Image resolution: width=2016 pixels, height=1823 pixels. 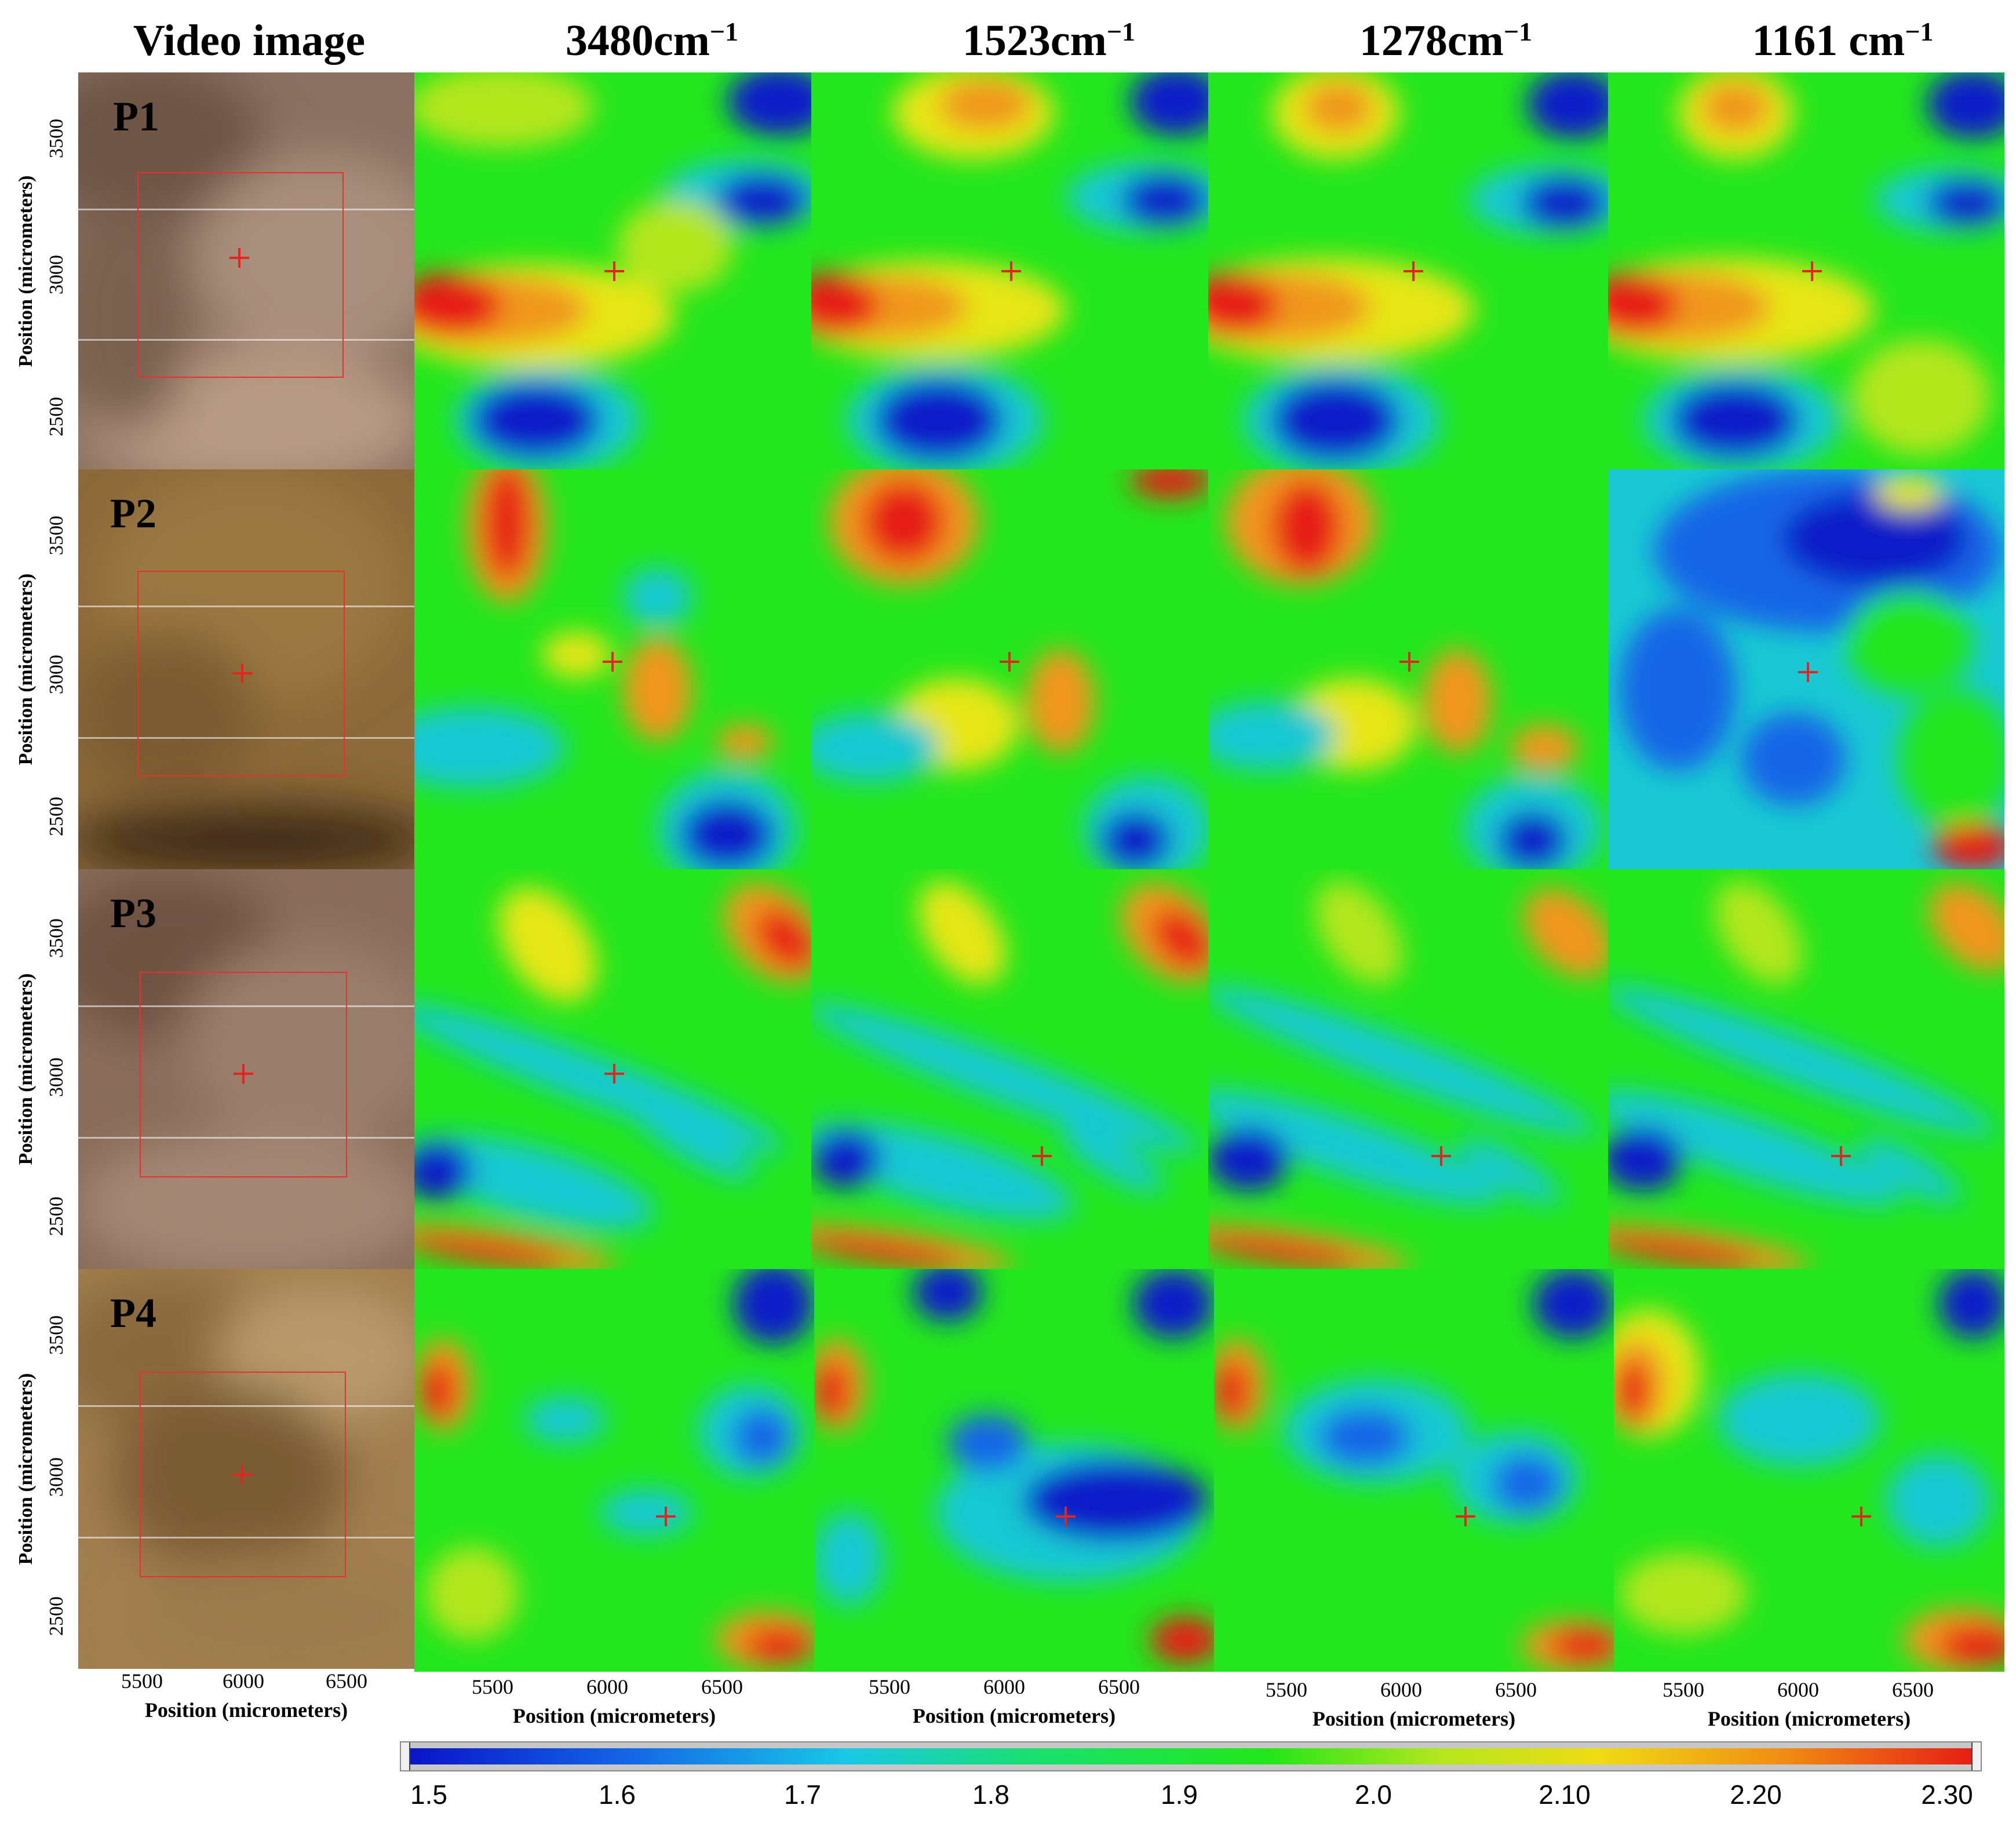 I want to click on video-image-p1, so click(x=246, y=271).